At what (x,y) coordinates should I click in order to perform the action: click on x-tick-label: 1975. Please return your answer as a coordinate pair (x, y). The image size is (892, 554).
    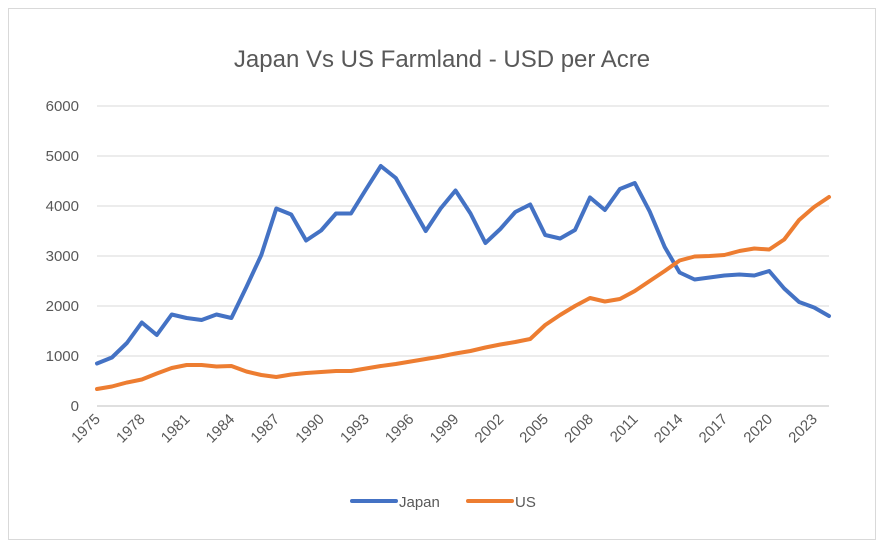
    Looking at the image, I should click on (86, 429).